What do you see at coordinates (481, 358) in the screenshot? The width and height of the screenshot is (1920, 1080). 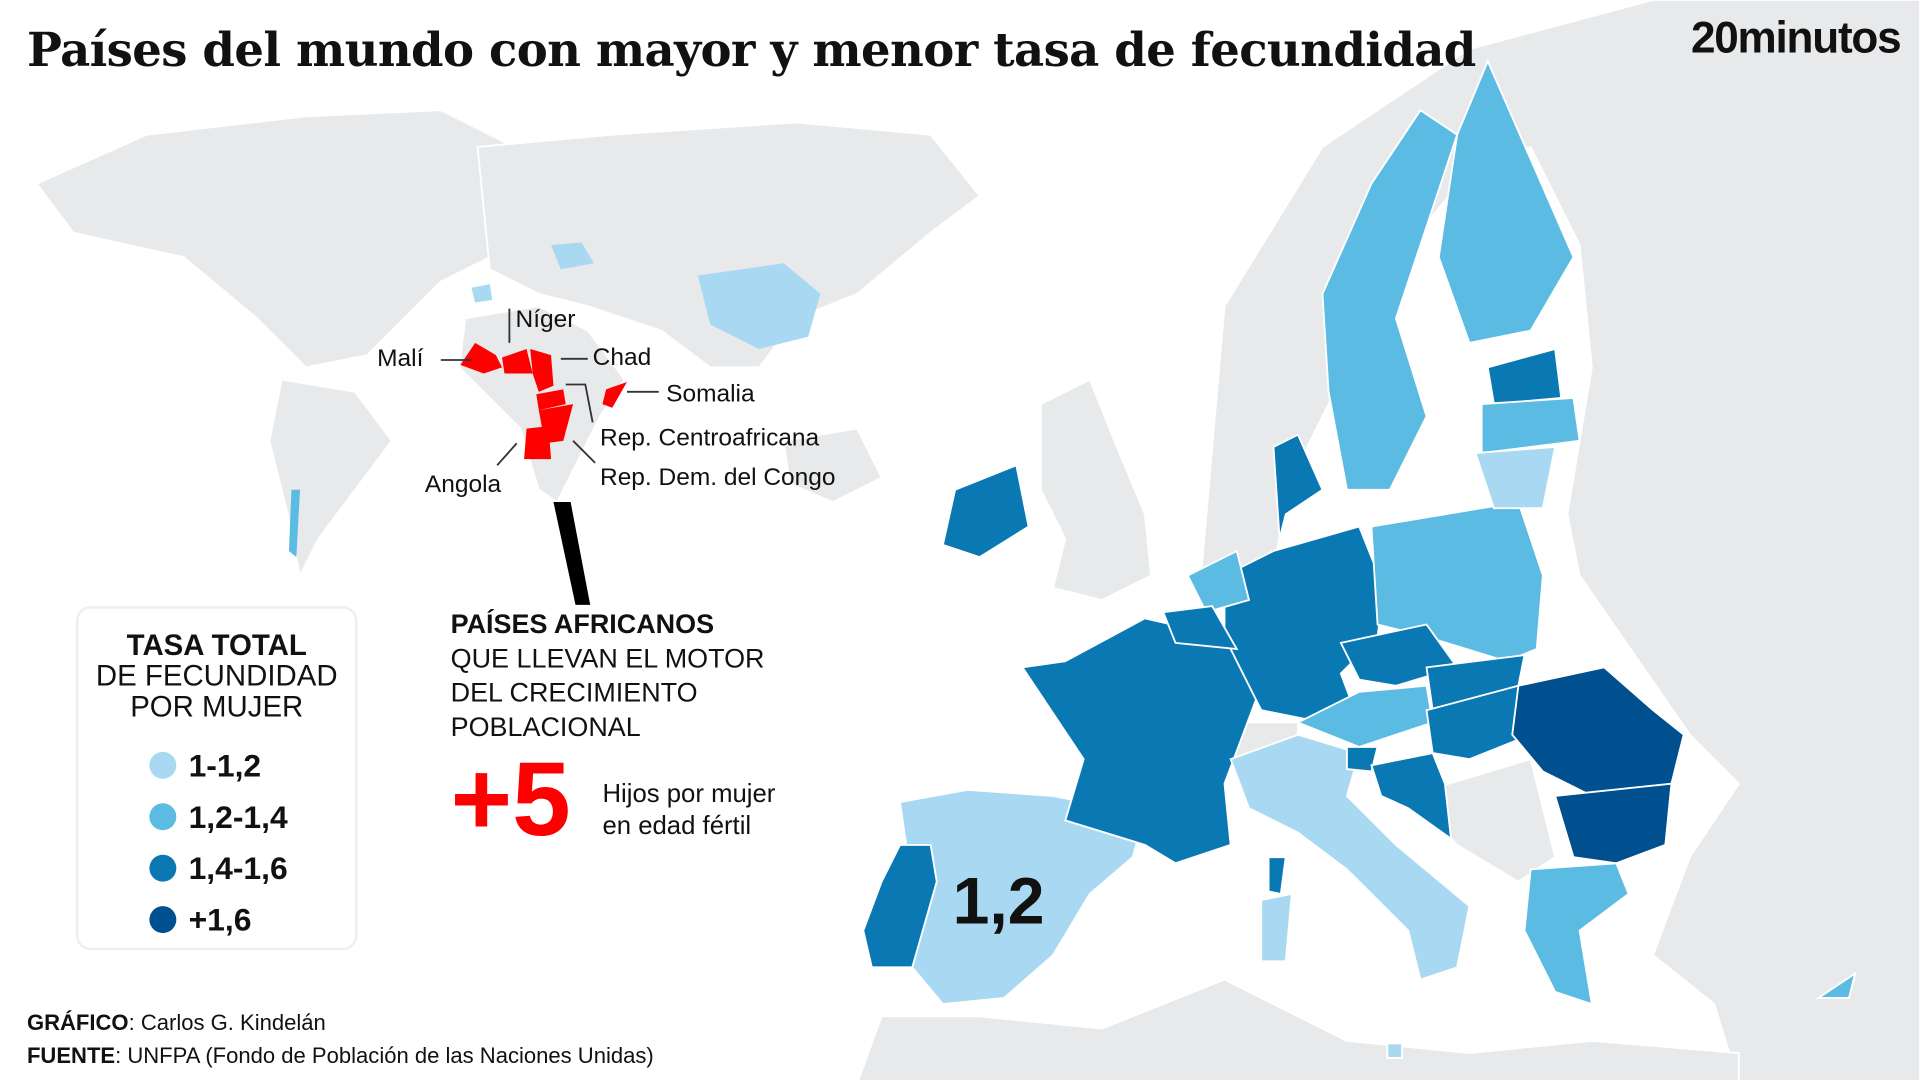 I see `mali-shape` at bounding box center [481, 358].